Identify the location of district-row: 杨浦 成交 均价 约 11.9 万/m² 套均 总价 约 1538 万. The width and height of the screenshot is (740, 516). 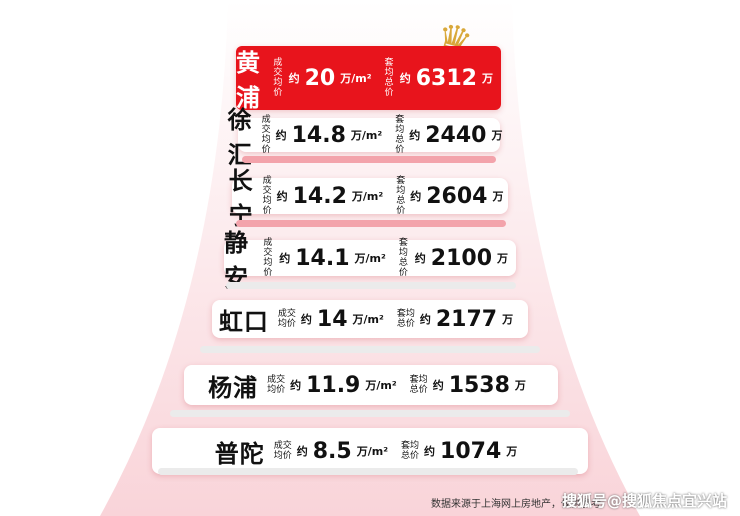
(371, 385).